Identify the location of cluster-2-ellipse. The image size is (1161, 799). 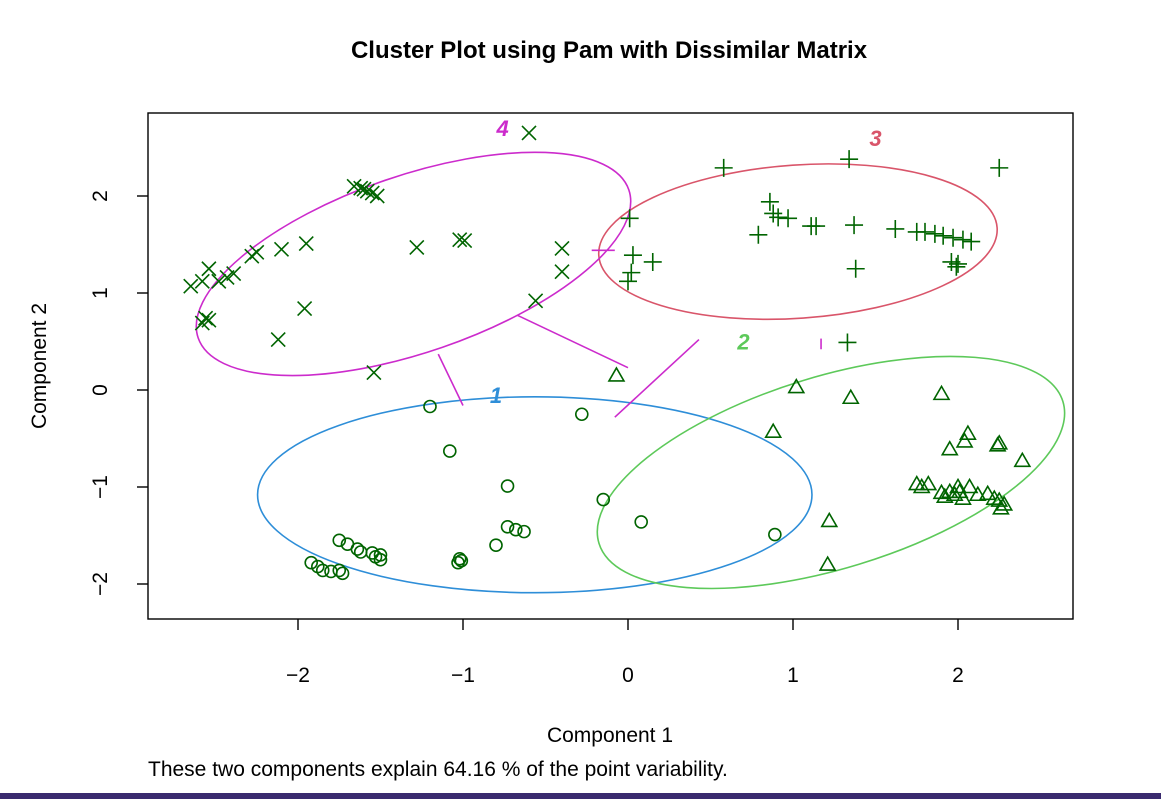
(831, 472).